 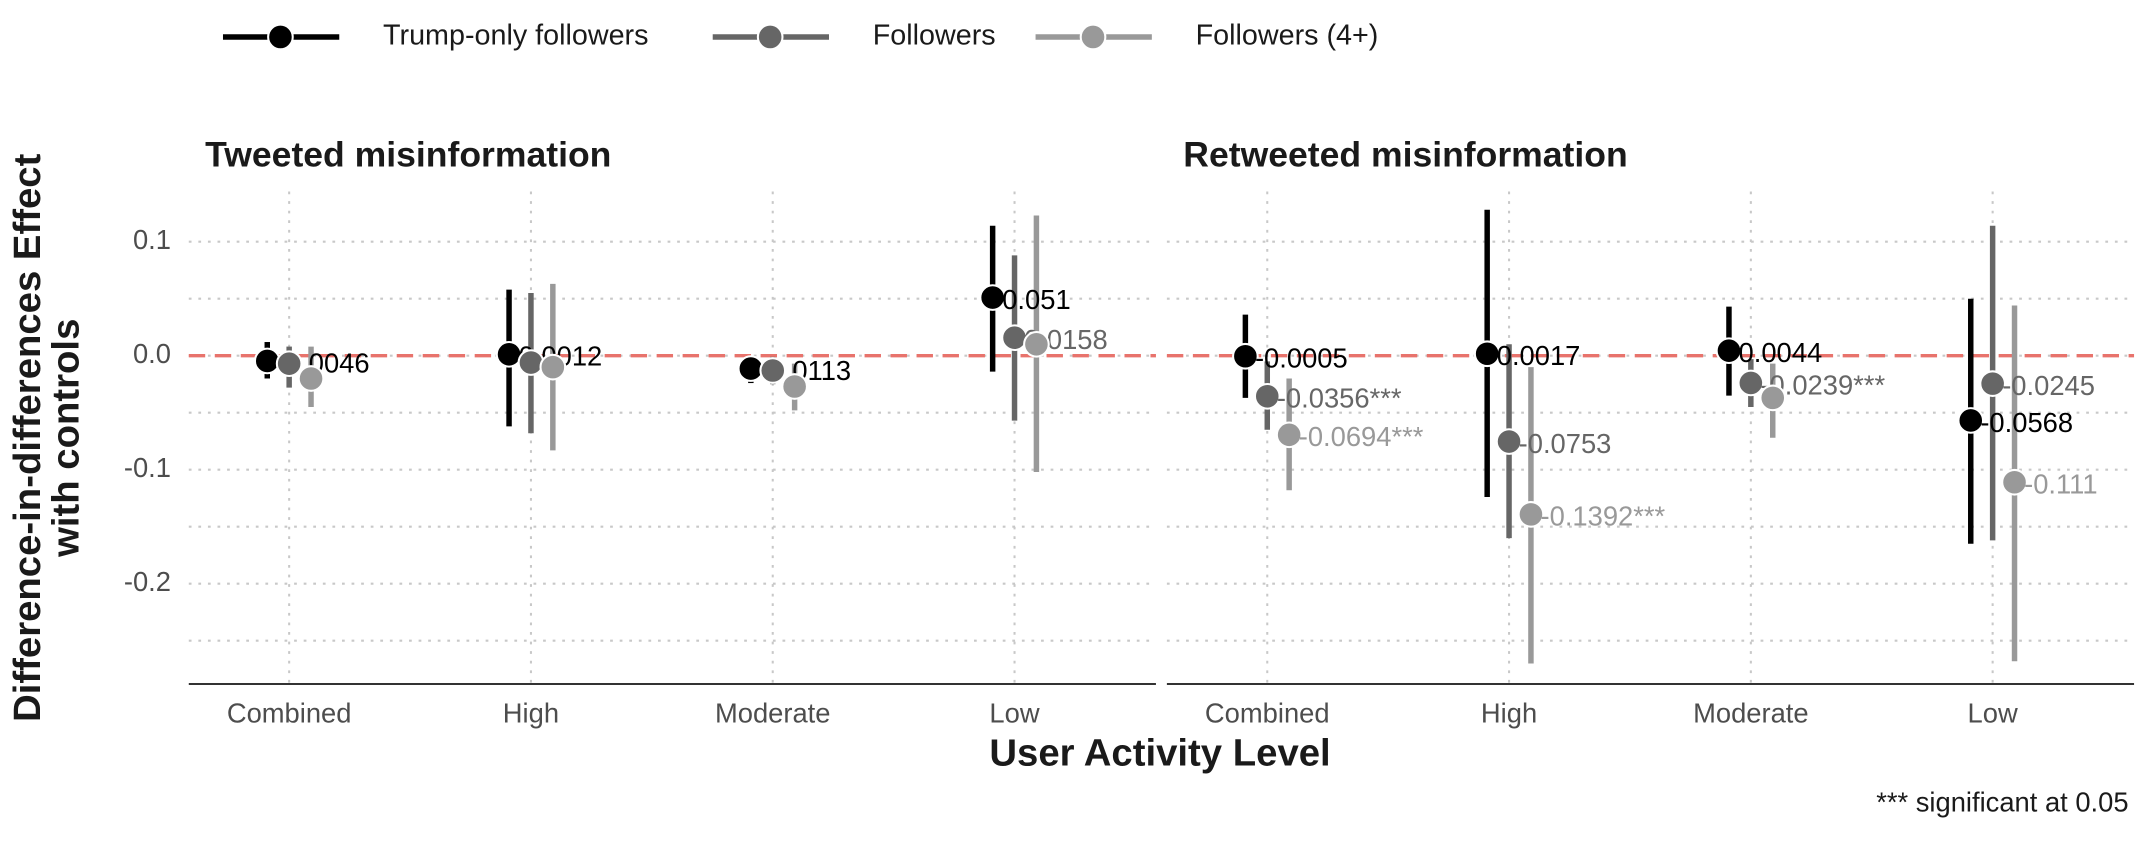 What do you see at coordinates (147, 467) in the screenshot?
I see `y-tick-label: -0.1` at bounding box center [147, 467].